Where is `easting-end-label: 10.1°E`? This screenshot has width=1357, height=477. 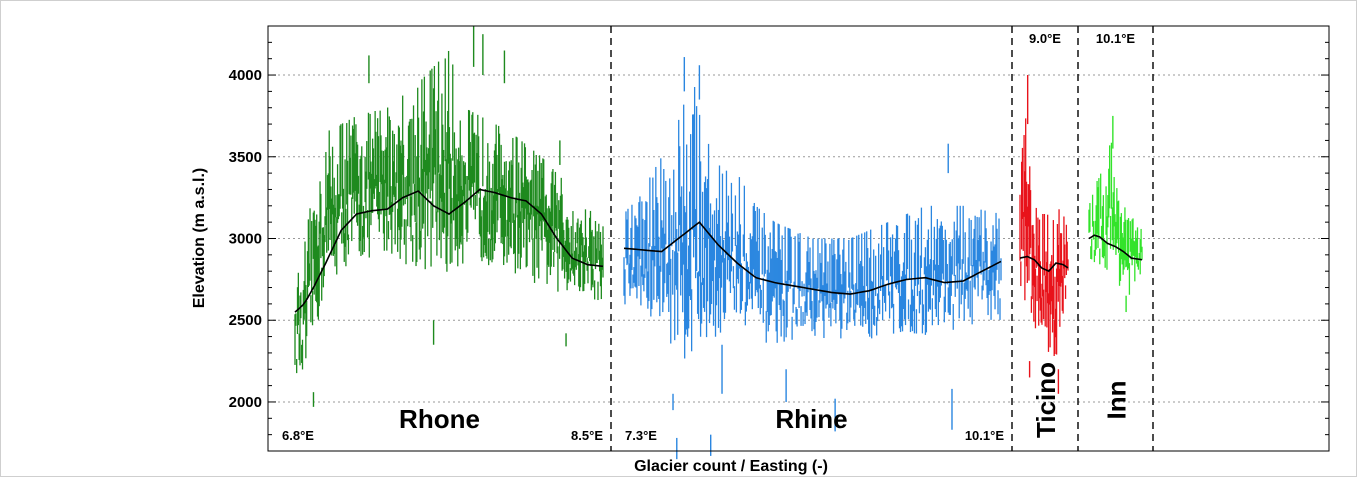 easting-end-label: 10.1°E is located at coordinates (985, 435).